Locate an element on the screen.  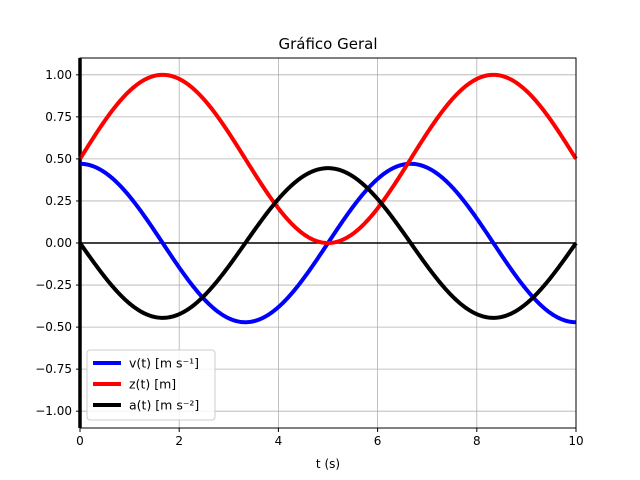
x-axis-ticks: 0 2 4 6 8 10 is located at coordinates (330, 438).